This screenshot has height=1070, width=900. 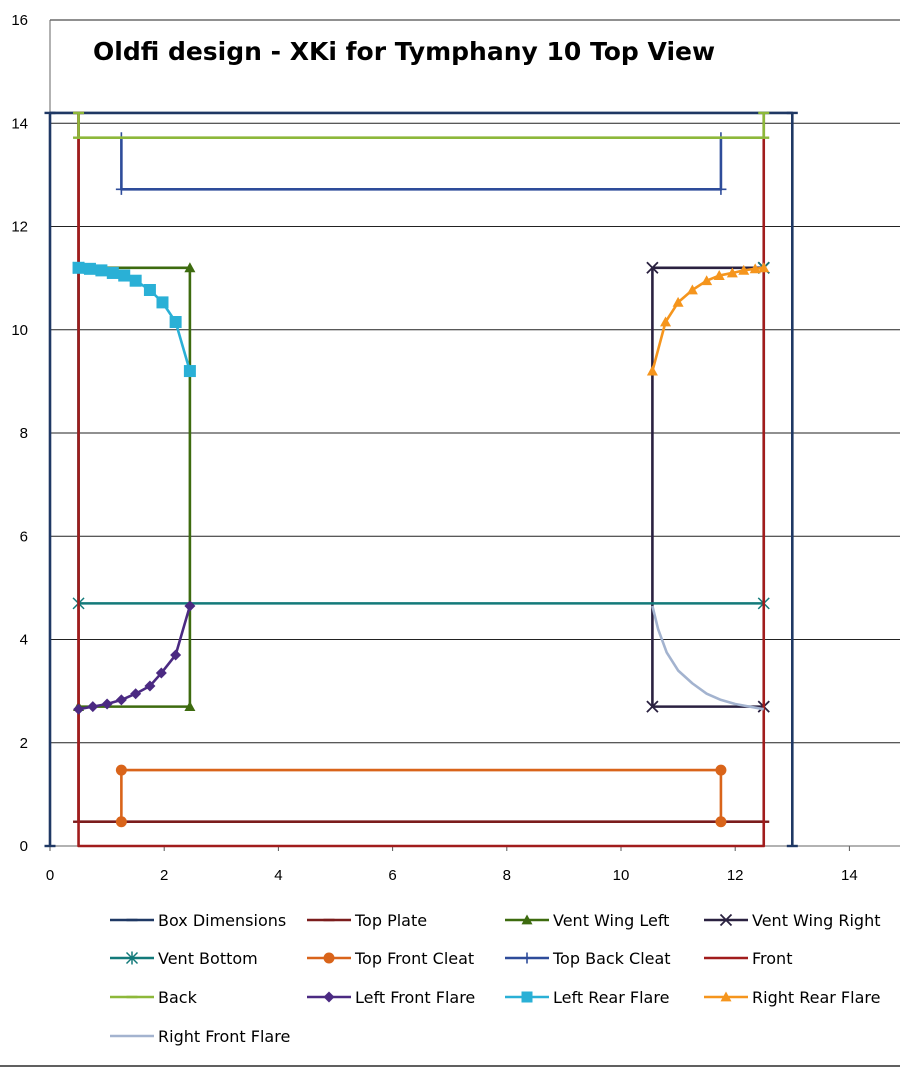 What do you see at coordinates (19, 227) in the screenshot?
I see `y-tick-label: 12` at bounding box center [19, 227].